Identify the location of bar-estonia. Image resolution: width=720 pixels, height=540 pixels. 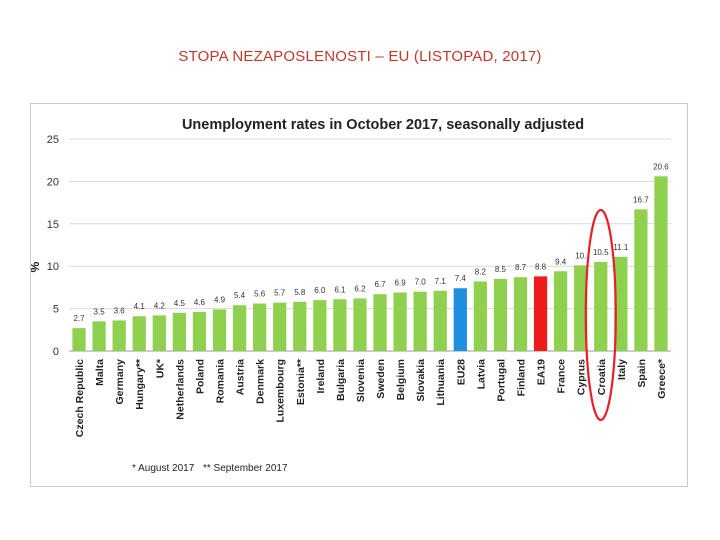
(300, 326).